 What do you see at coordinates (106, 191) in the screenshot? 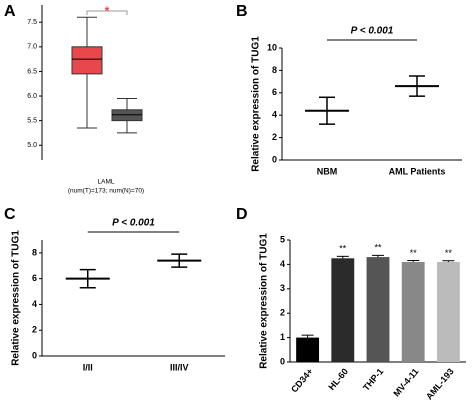
I see `x-axis-label: (num(T)=173; num(N)=70)` at bounding box center [106, 191].